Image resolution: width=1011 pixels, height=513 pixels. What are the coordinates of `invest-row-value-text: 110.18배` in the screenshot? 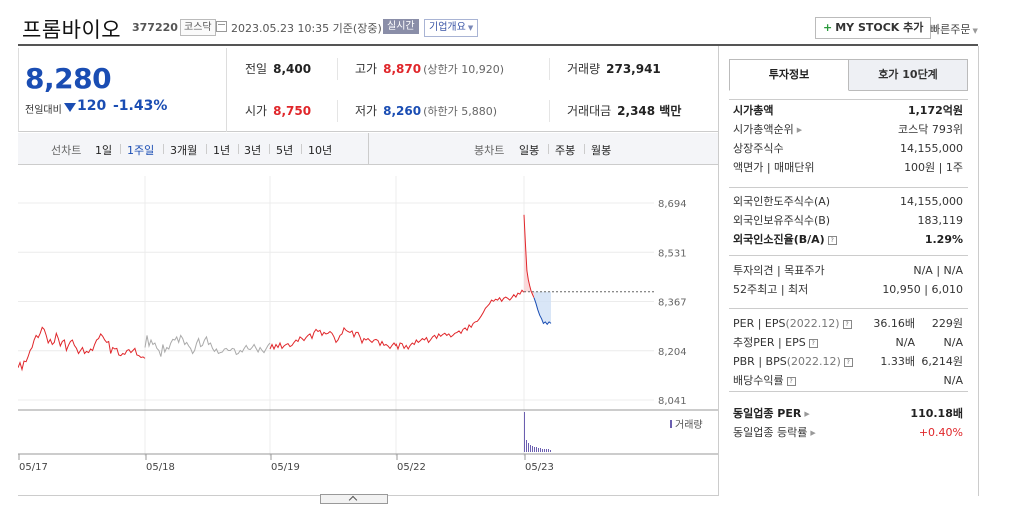 It's located at (936, 413).